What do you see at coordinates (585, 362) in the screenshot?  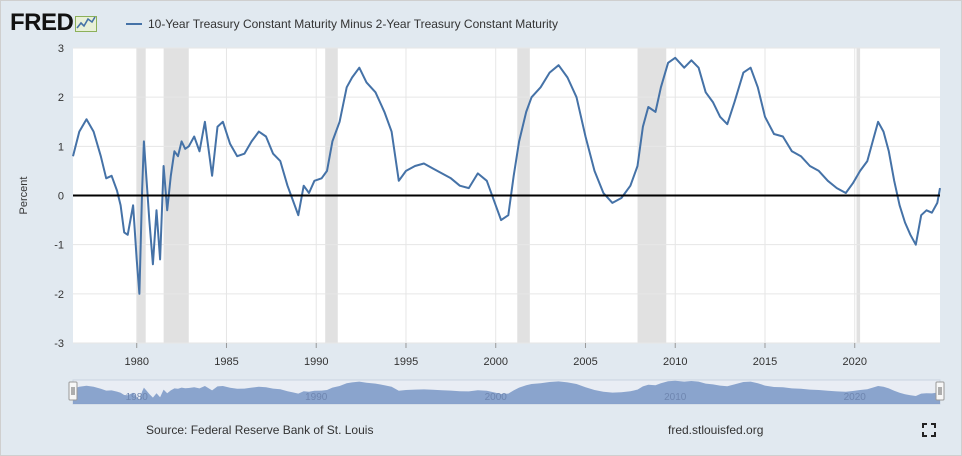 I see `x-tick-label: 2005` at bounding box center [585, 362].